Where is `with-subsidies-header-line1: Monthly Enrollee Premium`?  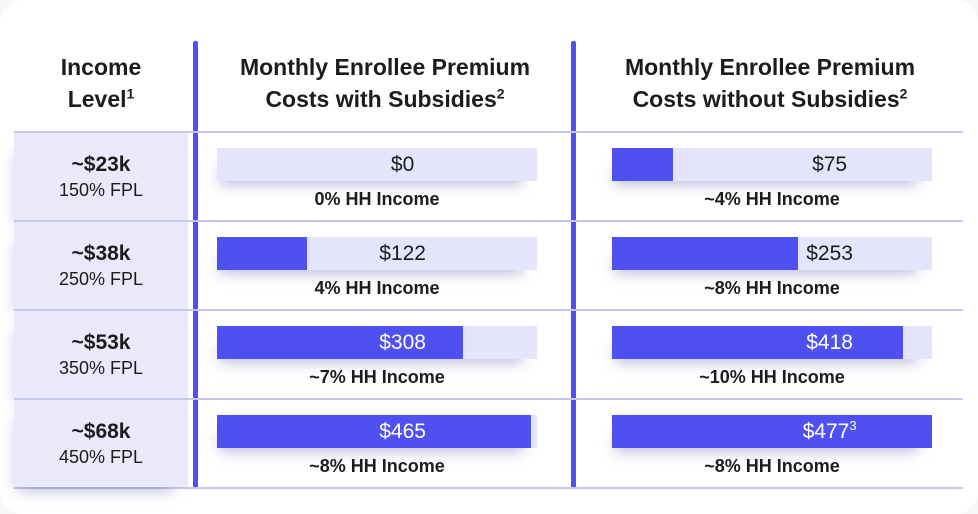
with-subsidies-header-line1: Monthly Enrollee Premium is located at coordinates (385, 67).